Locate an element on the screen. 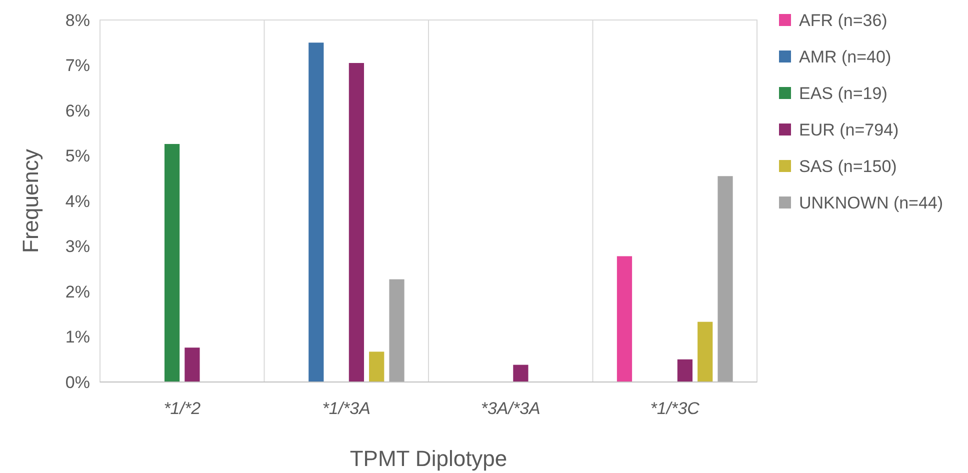  y-tick-label: 1% is located at coordinates (77, 337).